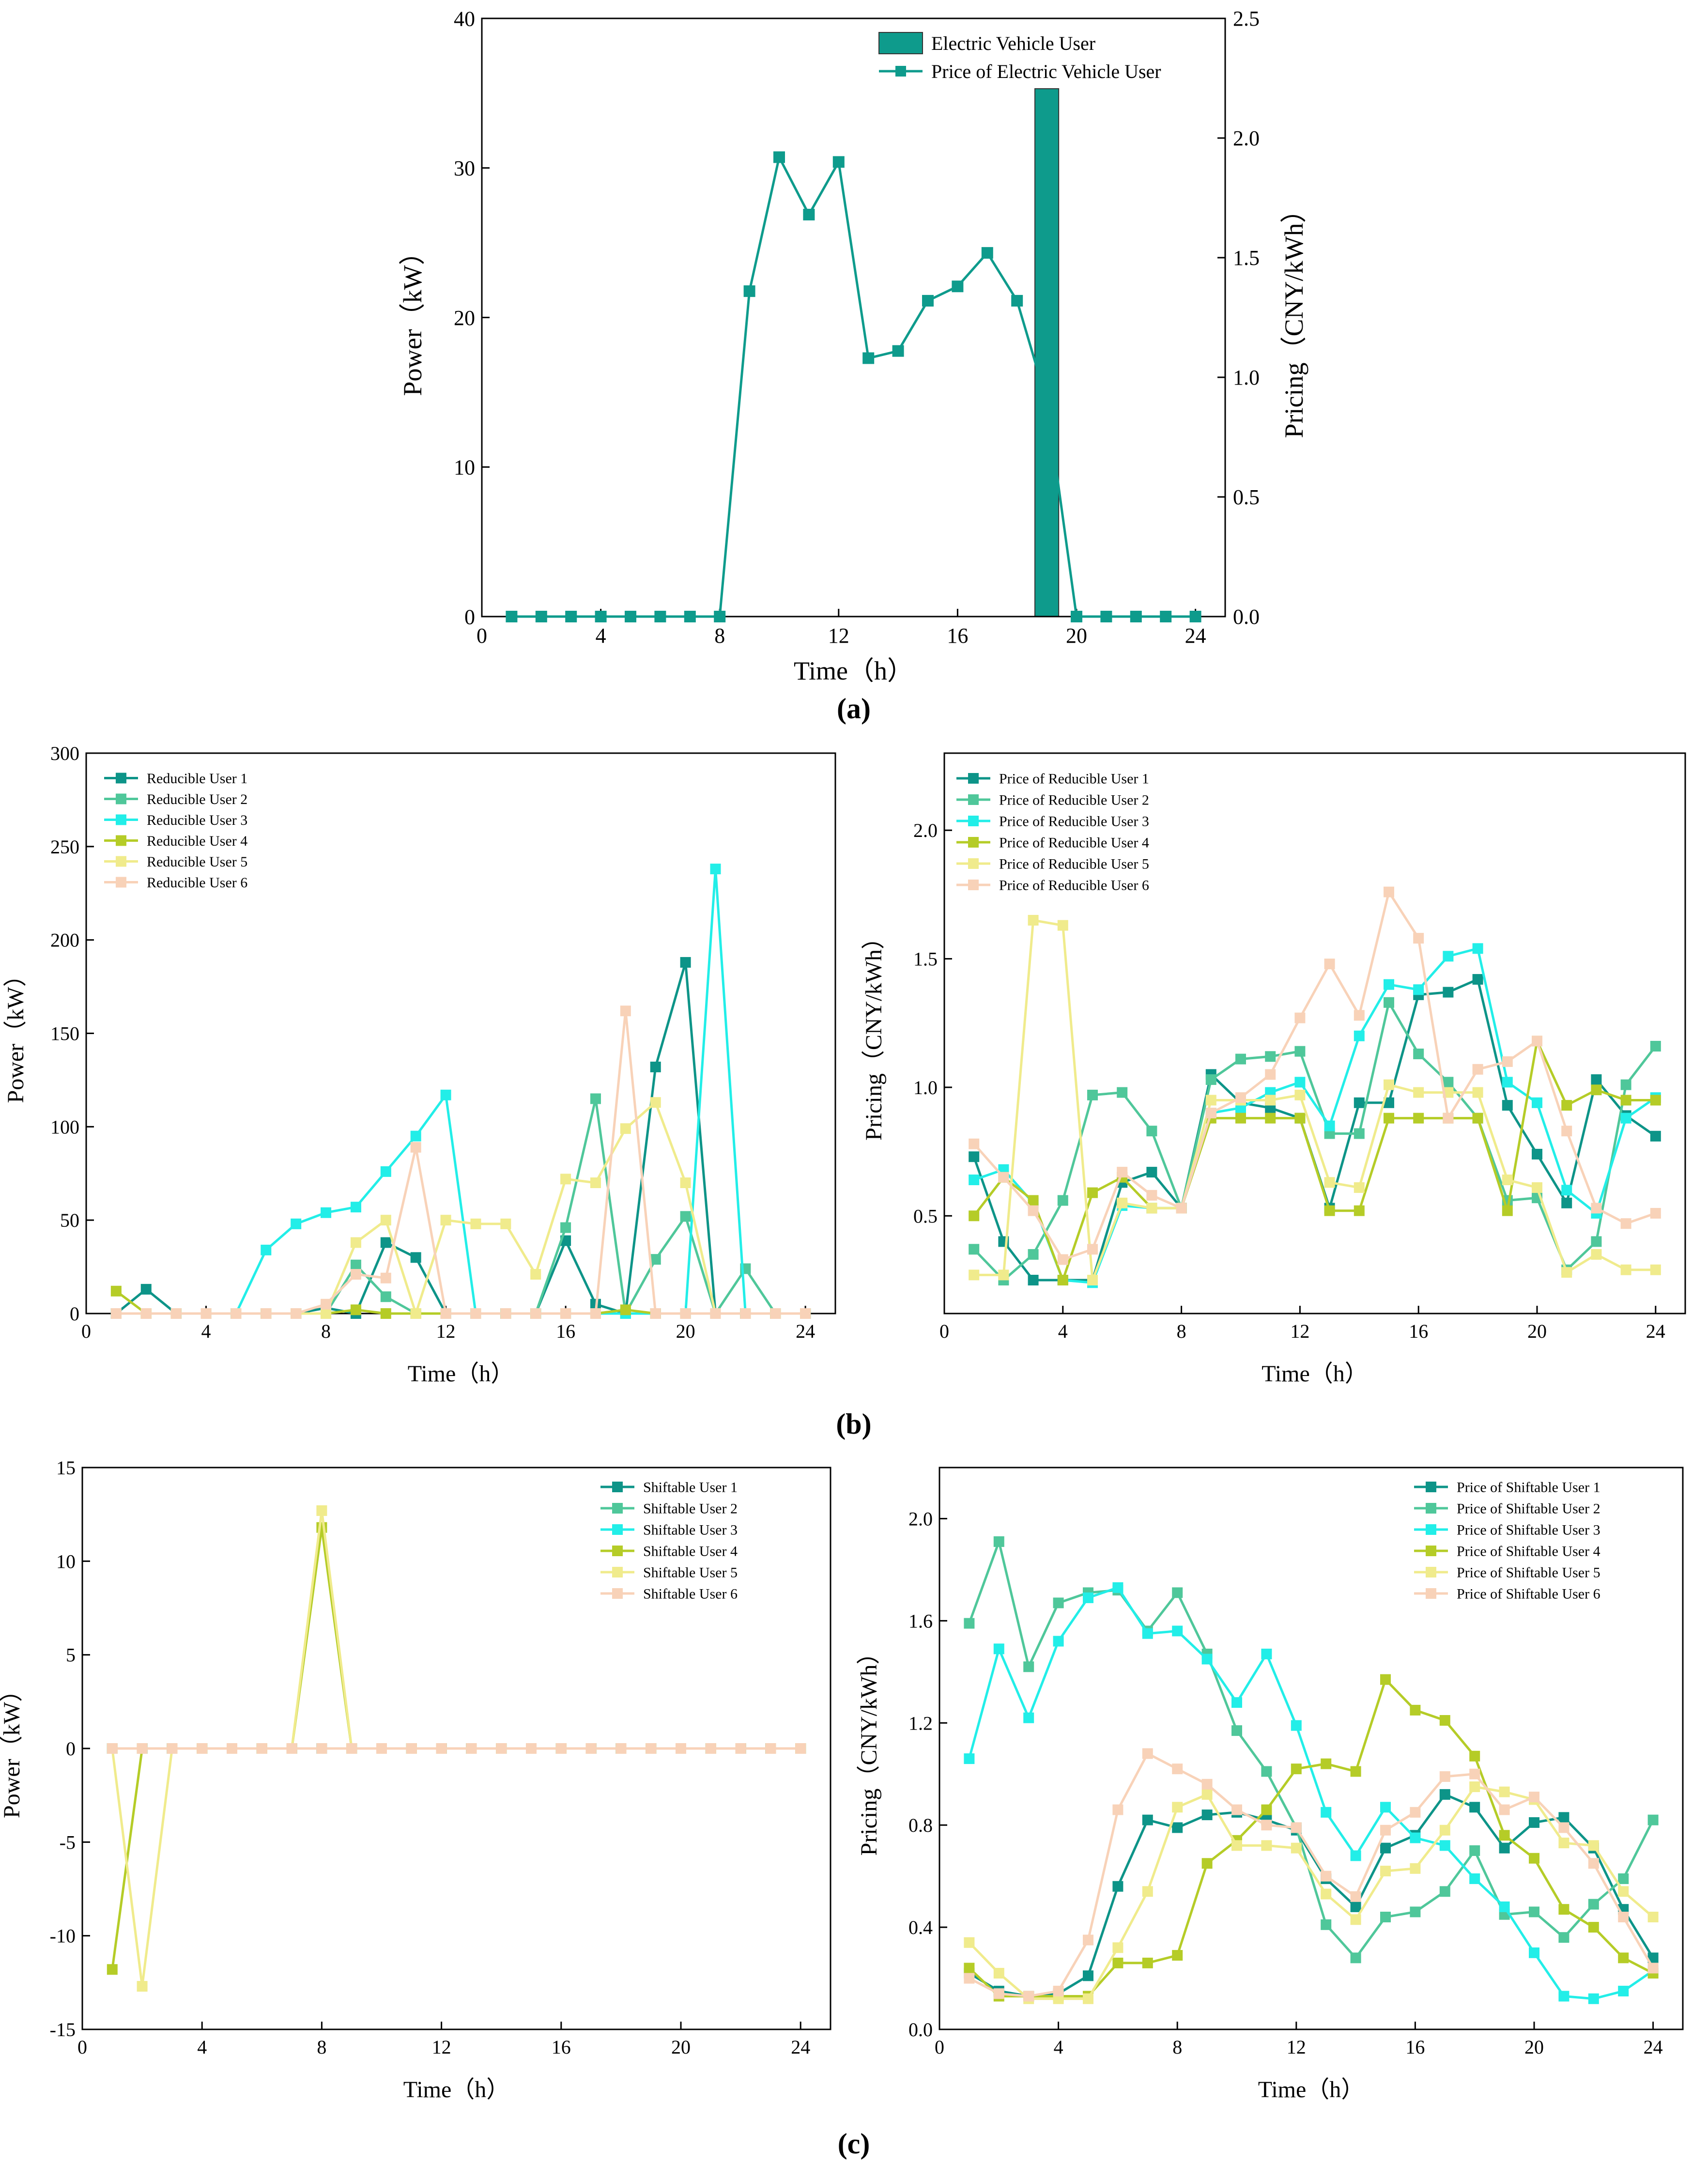 The image size is (1708, 2165). I want to click on y-axis-title-c-left: Power（kW）, so click(12, 1748).